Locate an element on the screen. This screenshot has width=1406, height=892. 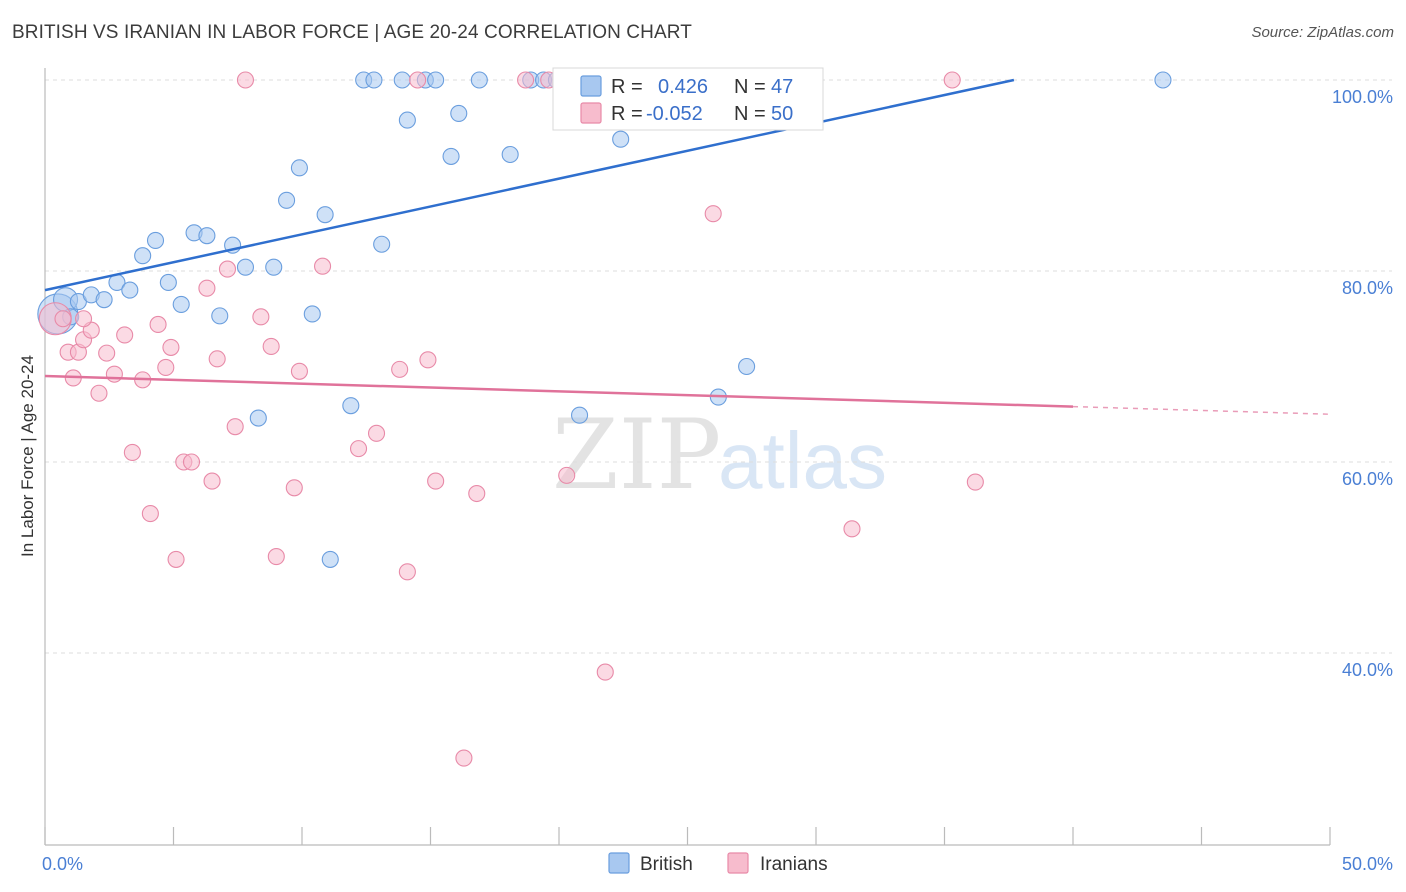
bottom-legend-iranians: Iranians is located at coordinates (794, 864).